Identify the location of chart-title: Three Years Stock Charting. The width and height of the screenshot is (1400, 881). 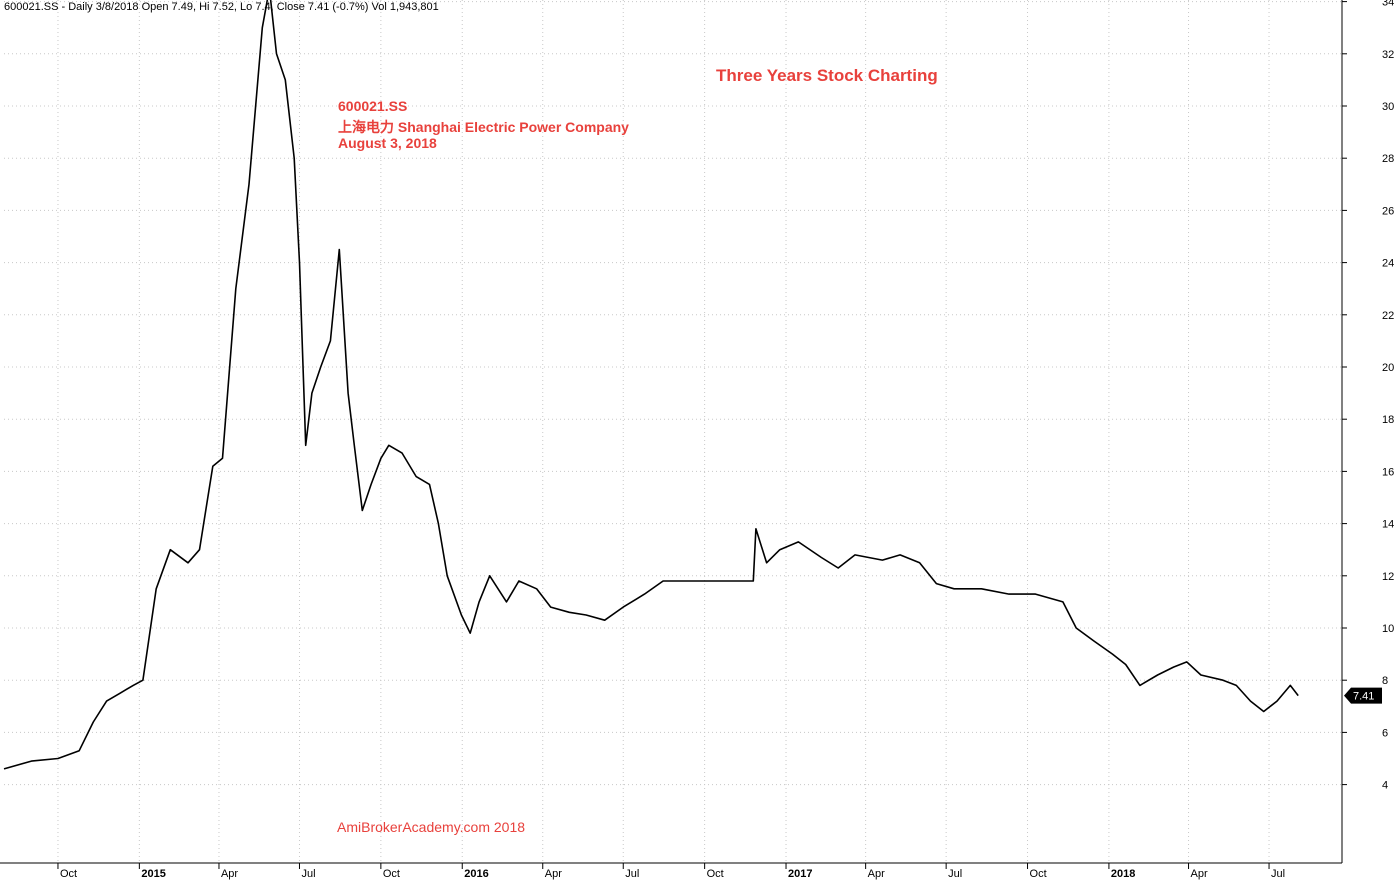
(827, 75).